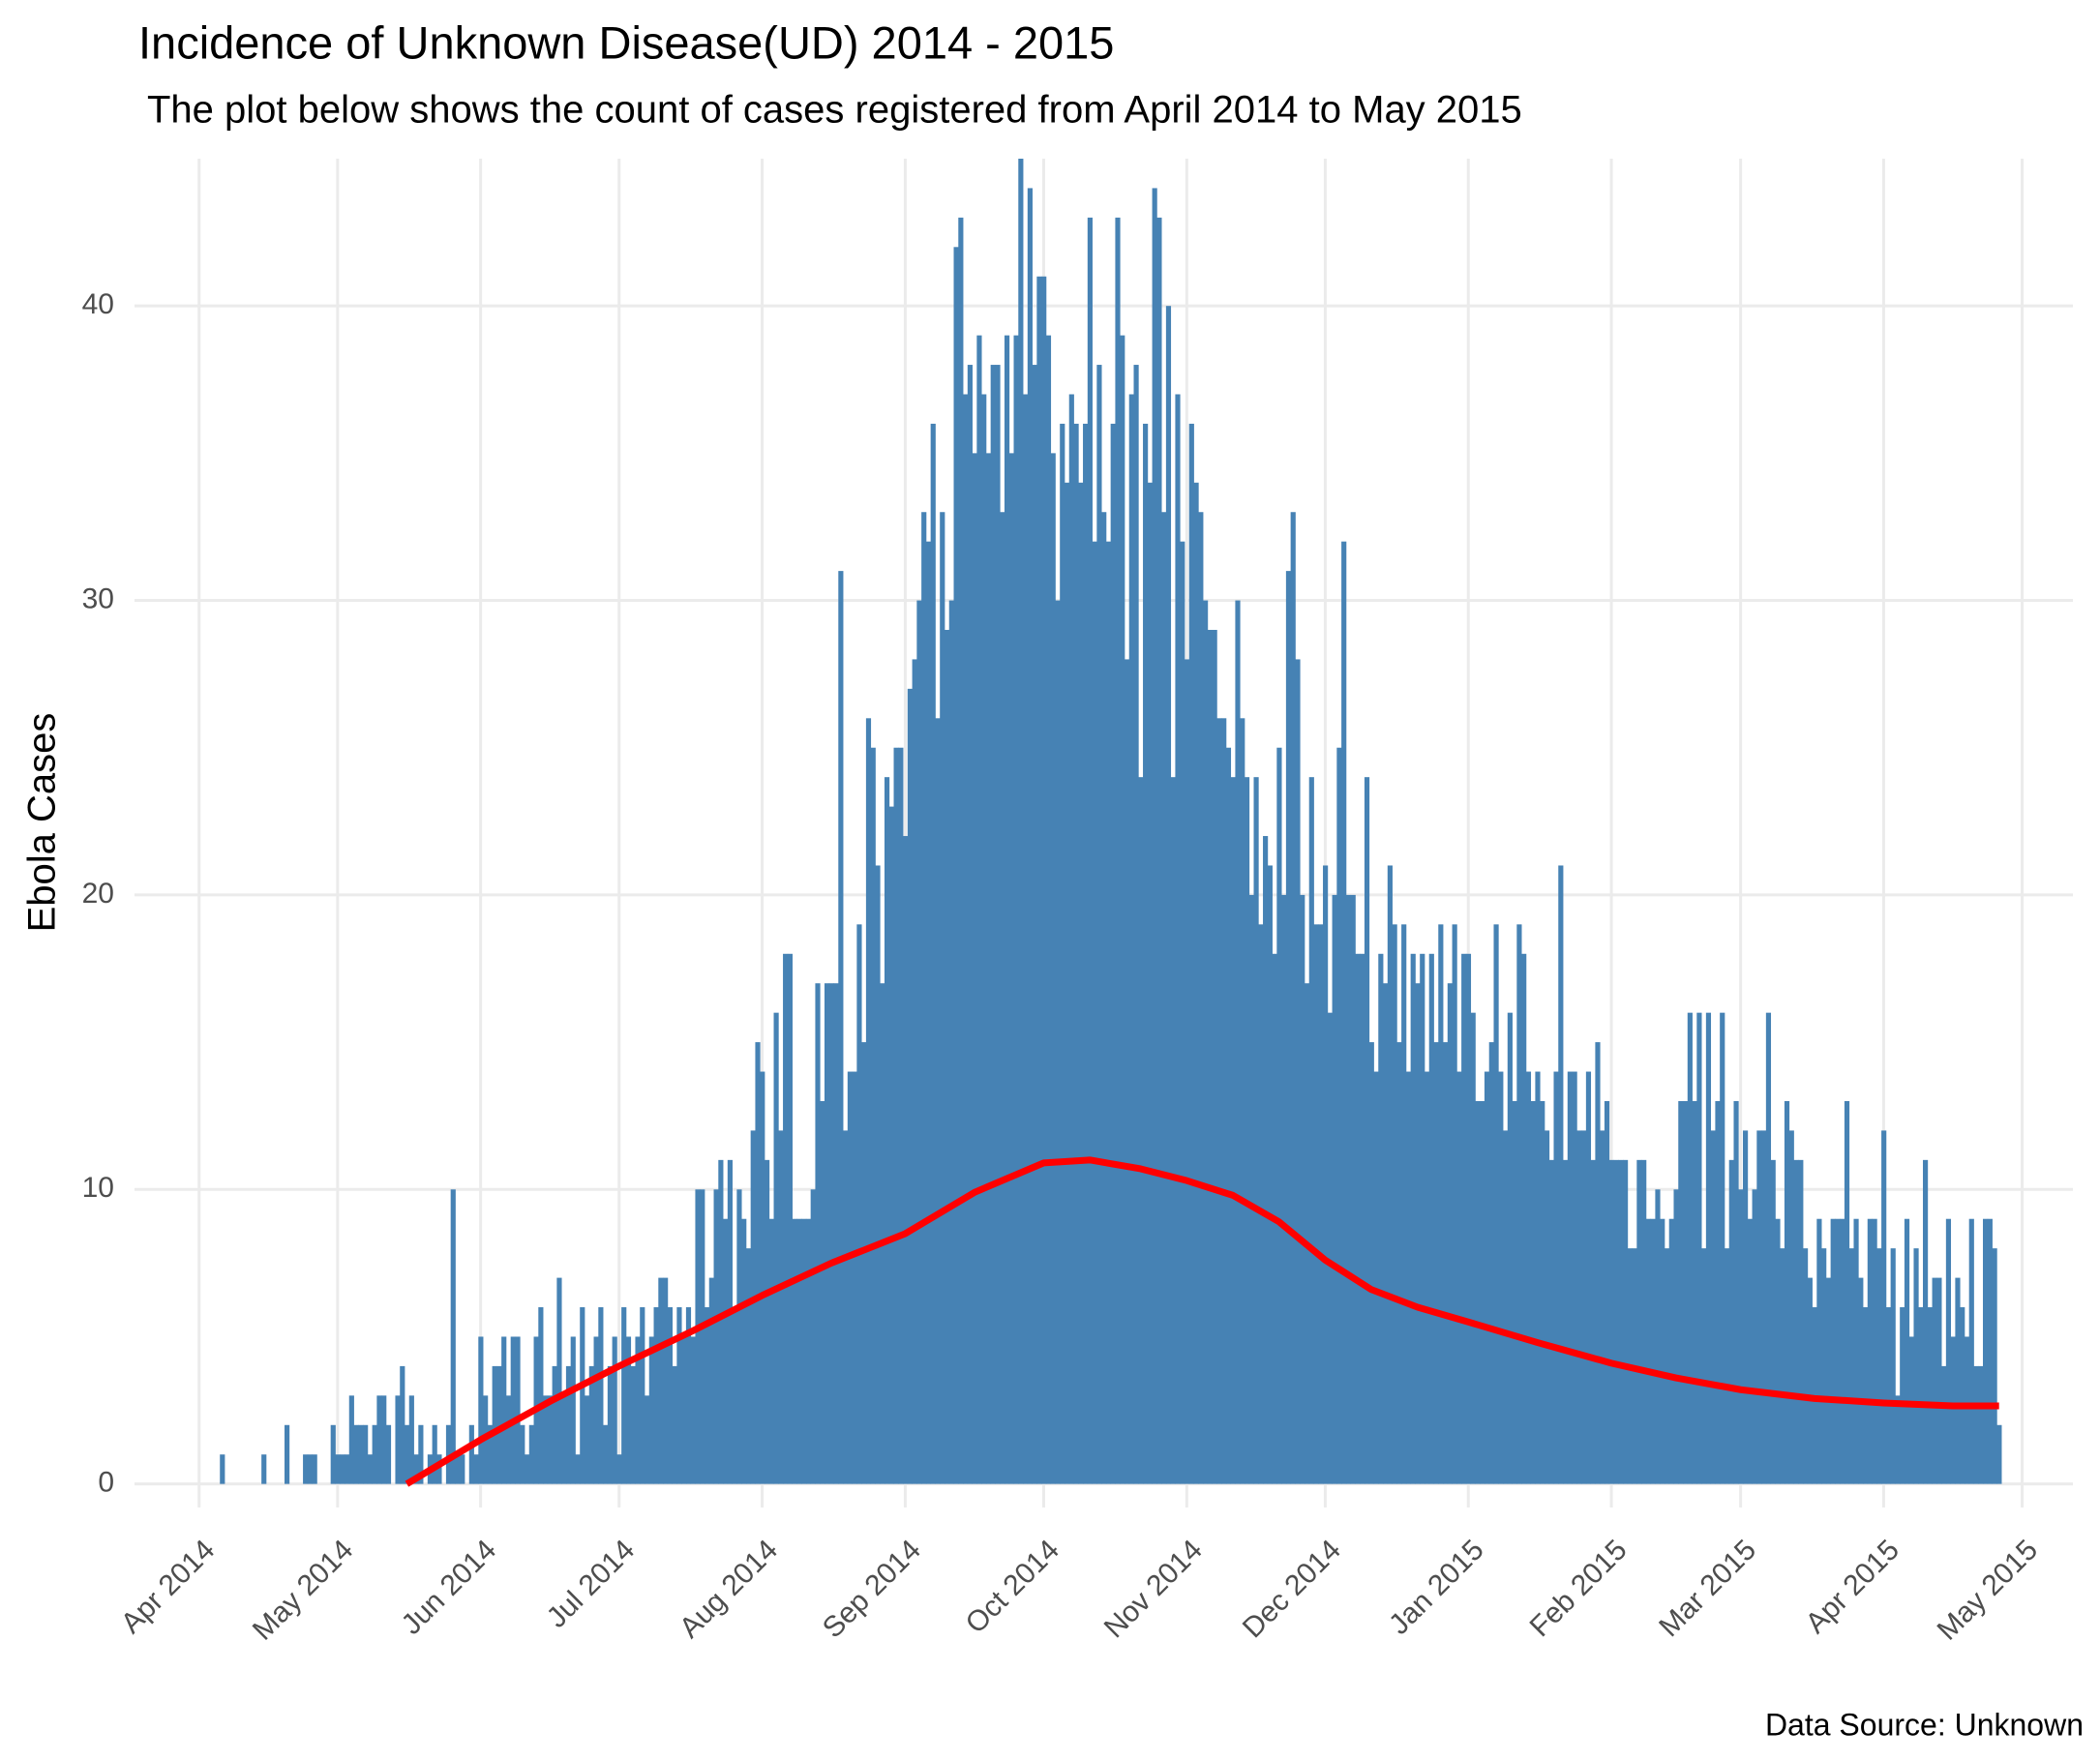  What do you see at coordinates (872, 1589) in the screenshot?
I see `x-tick-label: Sep 2014` at bounding box center [872, 1589].